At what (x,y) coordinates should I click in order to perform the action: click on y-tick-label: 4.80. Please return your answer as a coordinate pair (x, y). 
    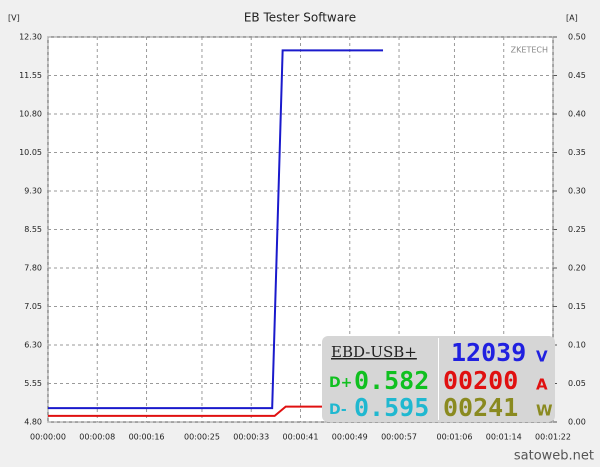
    Looking at the image, I should click on (33, 422).